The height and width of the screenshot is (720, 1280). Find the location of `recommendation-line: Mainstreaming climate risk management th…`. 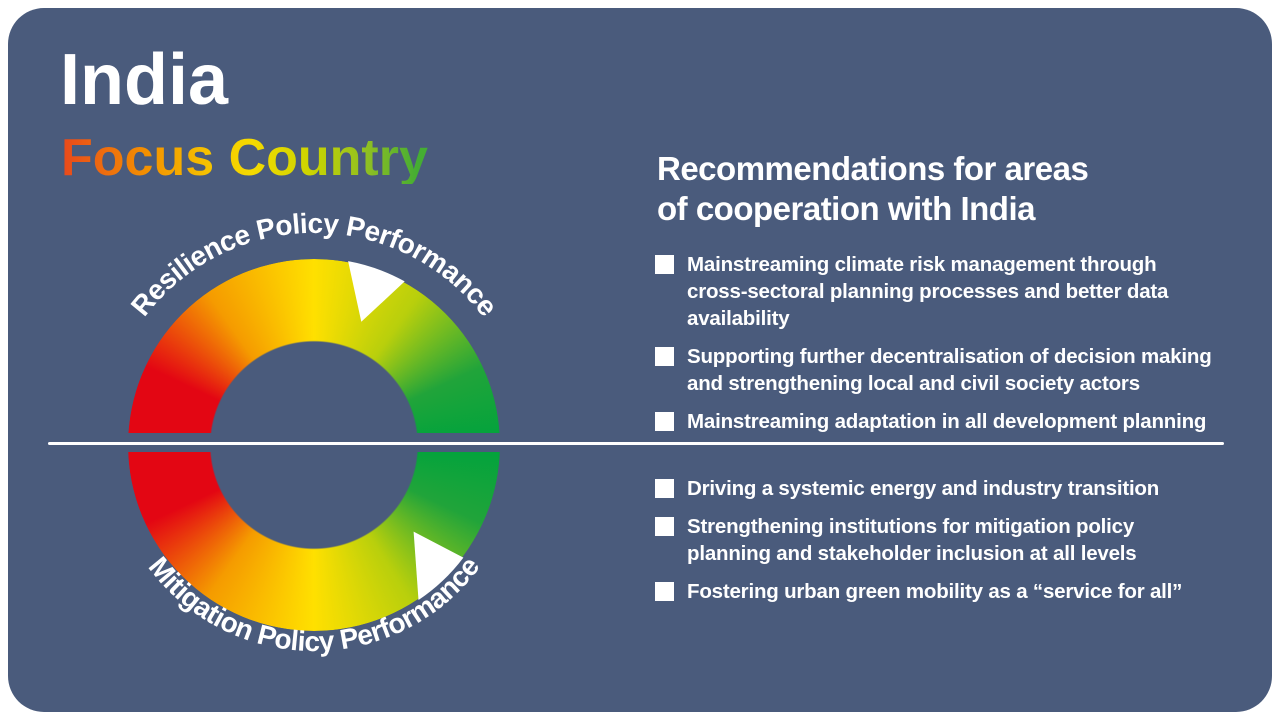

recommendation-line: Mainstreaming climate risk management th… is located at coordinates (922, 264).